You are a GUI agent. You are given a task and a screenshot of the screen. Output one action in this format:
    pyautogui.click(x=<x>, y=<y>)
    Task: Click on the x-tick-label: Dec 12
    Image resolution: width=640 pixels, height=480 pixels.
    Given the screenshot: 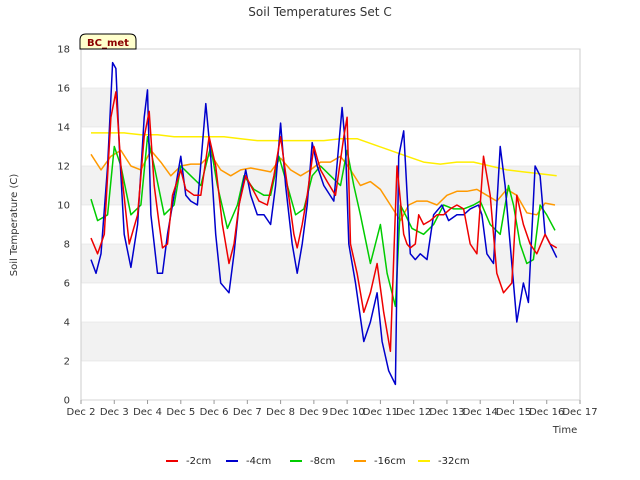 What is the action you would take?
    pyautogui.click(x=413, y=412)
    